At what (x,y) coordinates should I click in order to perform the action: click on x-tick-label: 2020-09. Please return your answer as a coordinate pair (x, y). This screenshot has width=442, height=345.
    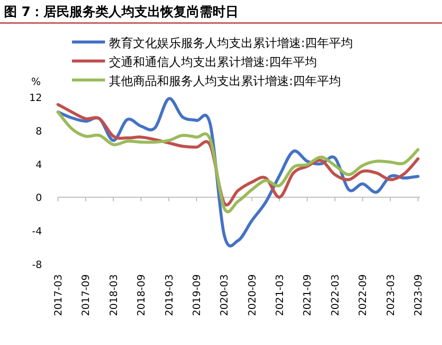
    Looking at the image, I should click on (252, 295).